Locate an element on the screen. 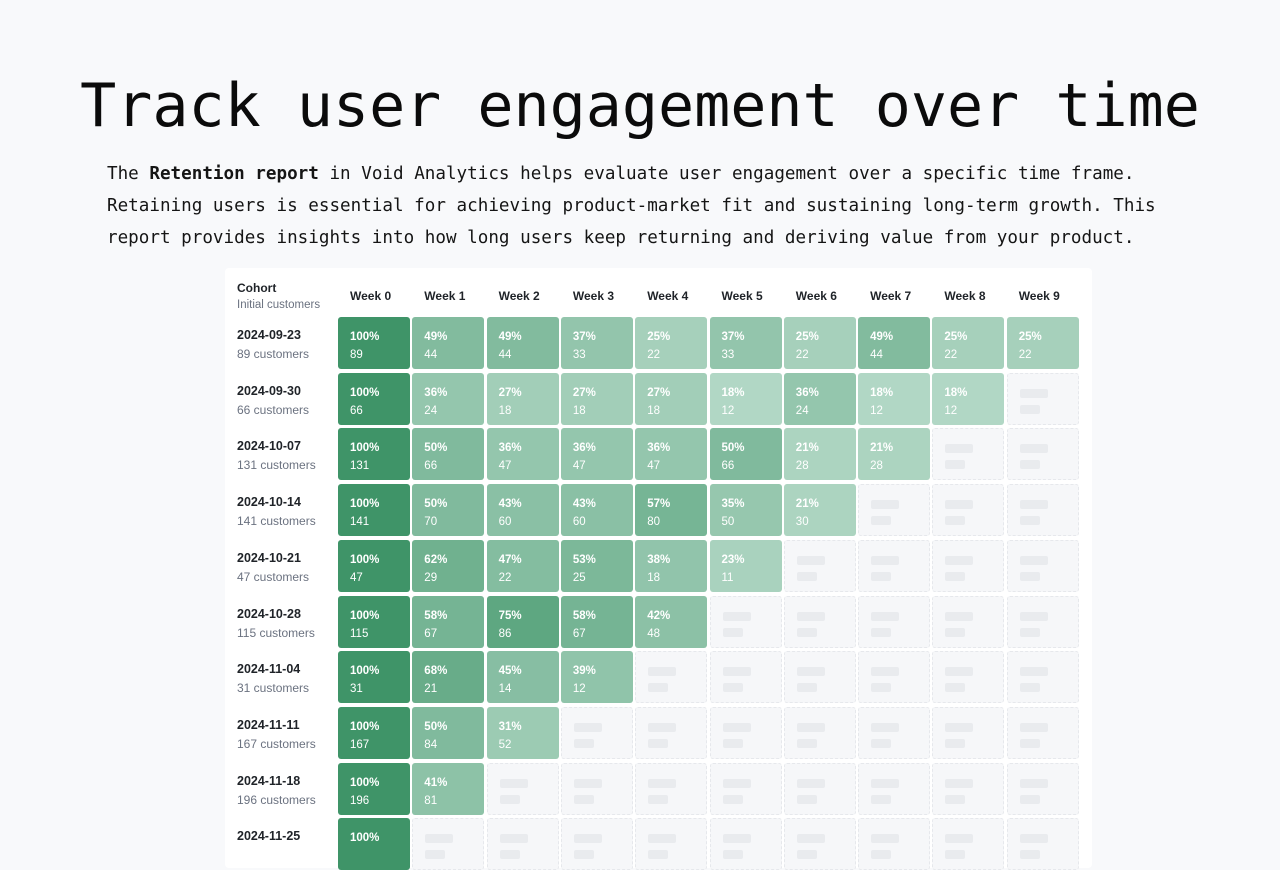  retention-percent: 58% is located at coordinates (584, 615).